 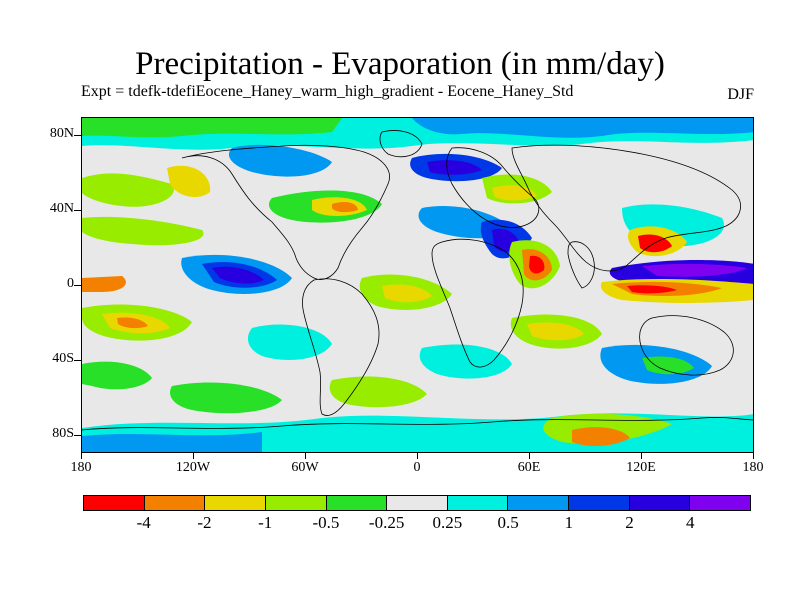 What do you see at coordinates (204, 522) in the screenshot?
I see `colorbar-label: -2` at bounding box center [204, 522].